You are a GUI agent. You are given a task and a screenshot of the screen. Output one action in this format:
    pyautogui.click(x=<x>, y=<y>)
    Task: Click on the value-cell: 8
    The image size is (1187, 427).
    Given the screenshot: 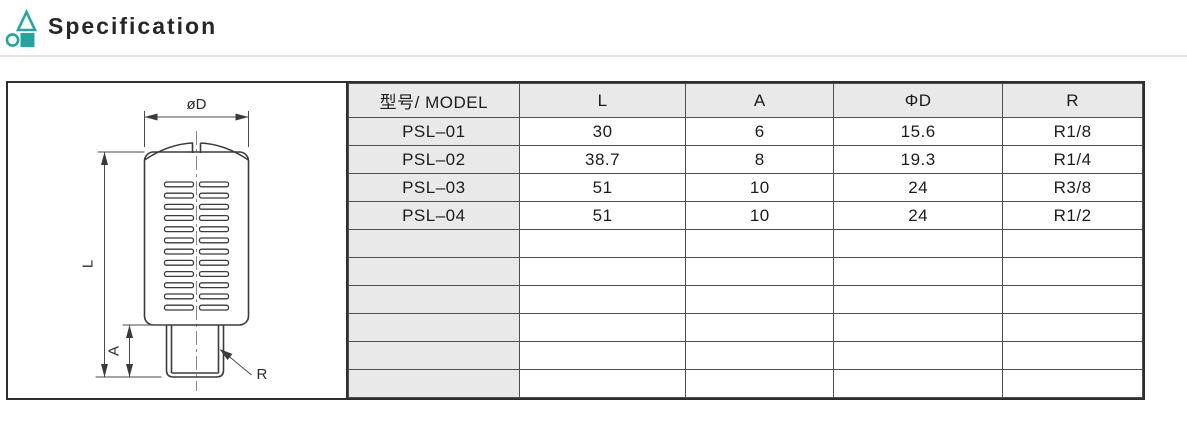 What is the action you would take?
    pyautogui.click(x=760, y=159)
    